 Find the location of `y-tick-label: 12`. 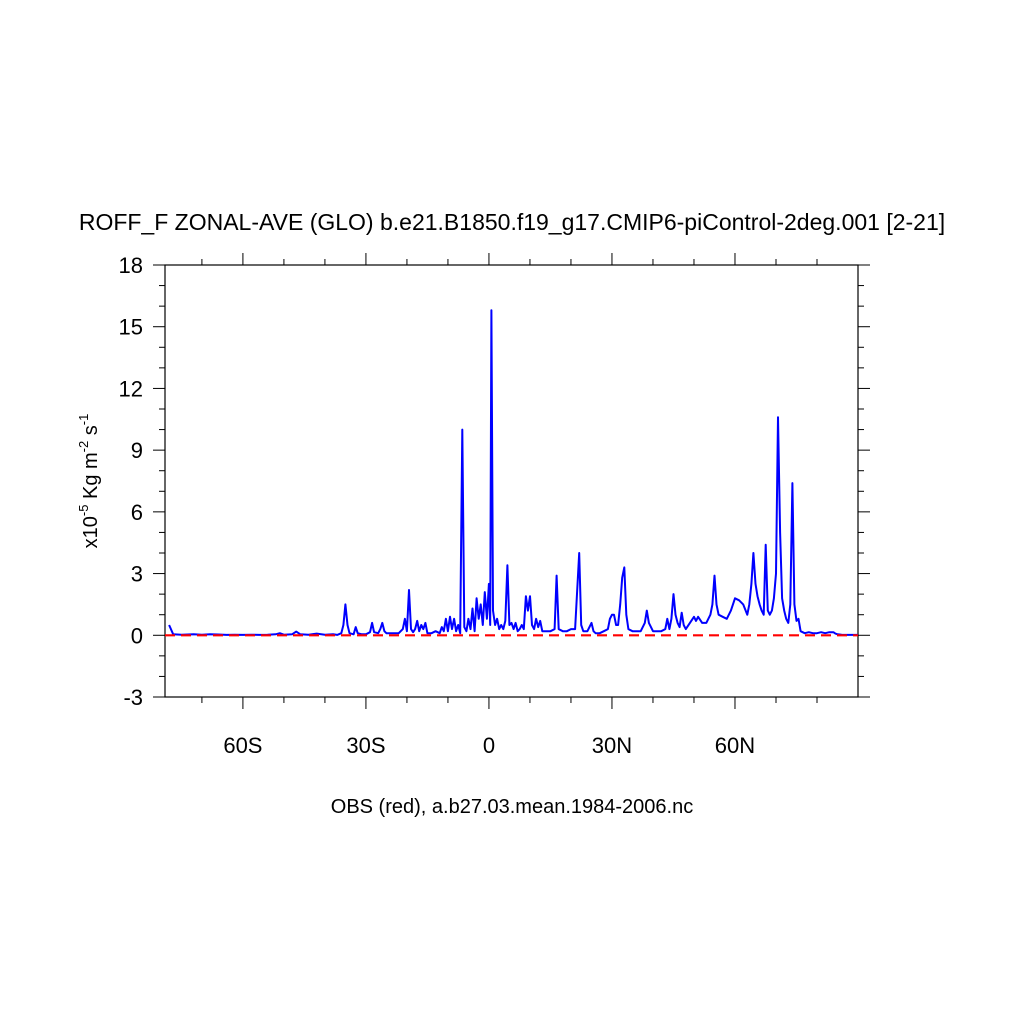

y-tick-label: 12 is located at coordinates (131, 388).